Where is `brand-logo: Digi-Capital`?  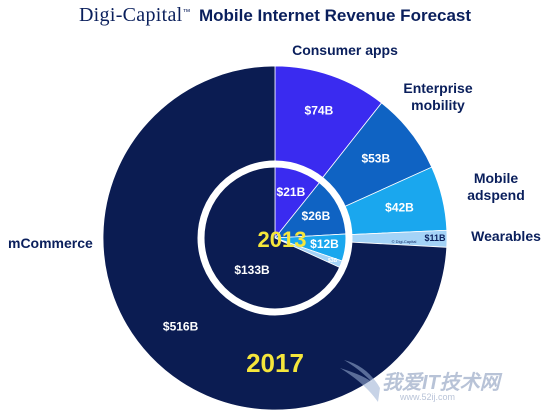
brand-logo: Digi-Capital is located at coordinates (130, 15).